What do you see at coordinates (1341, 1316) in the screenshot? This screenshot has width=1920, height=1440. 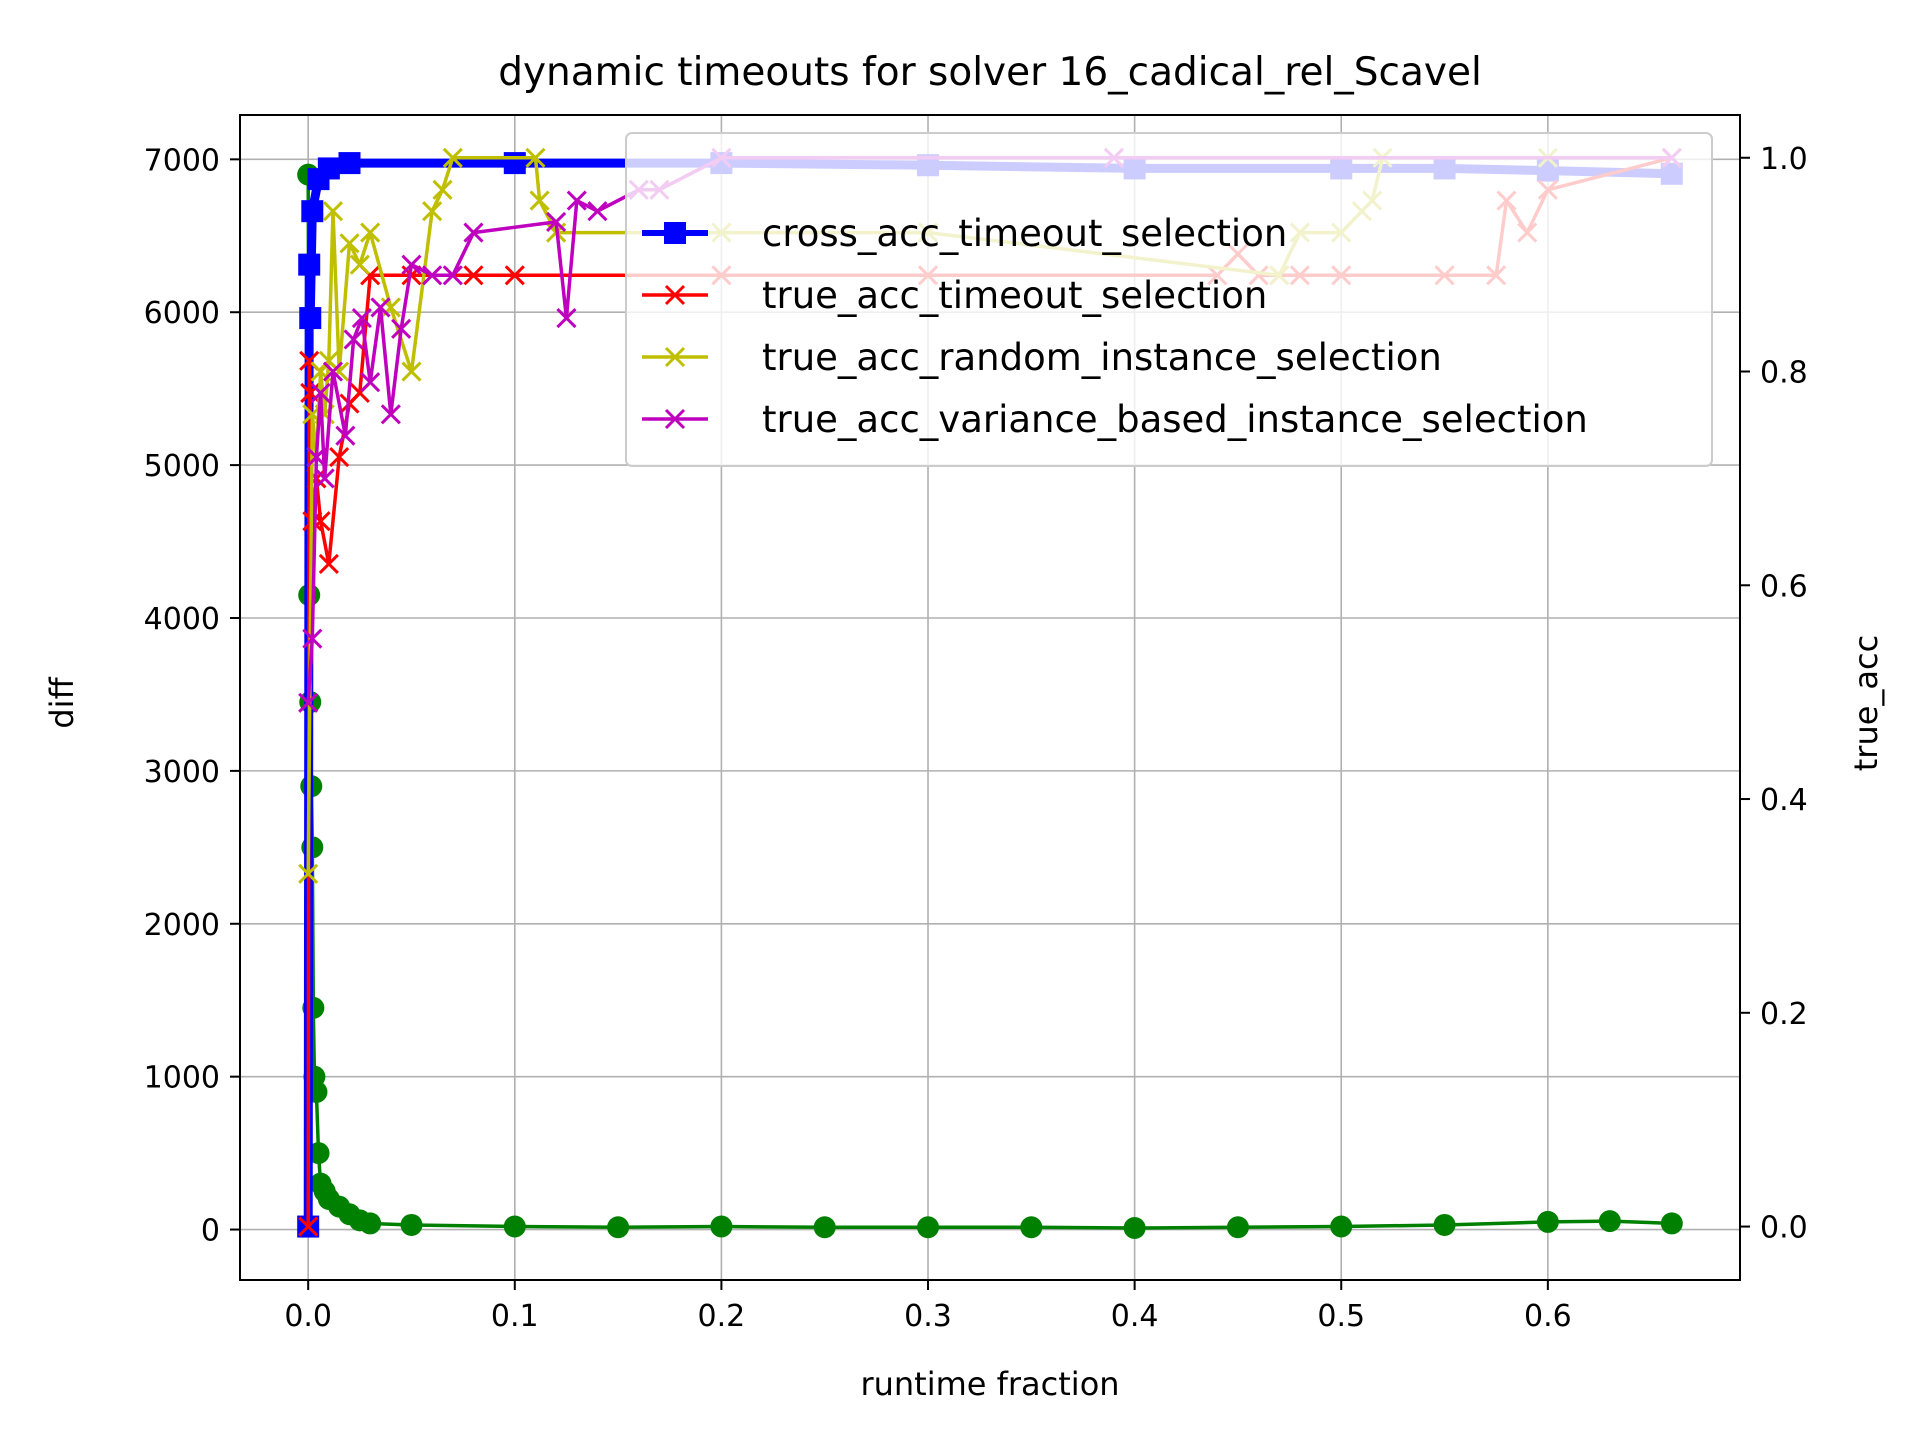 I see `x-tick-label: 0.5` at bounding box center [1341, 1316].